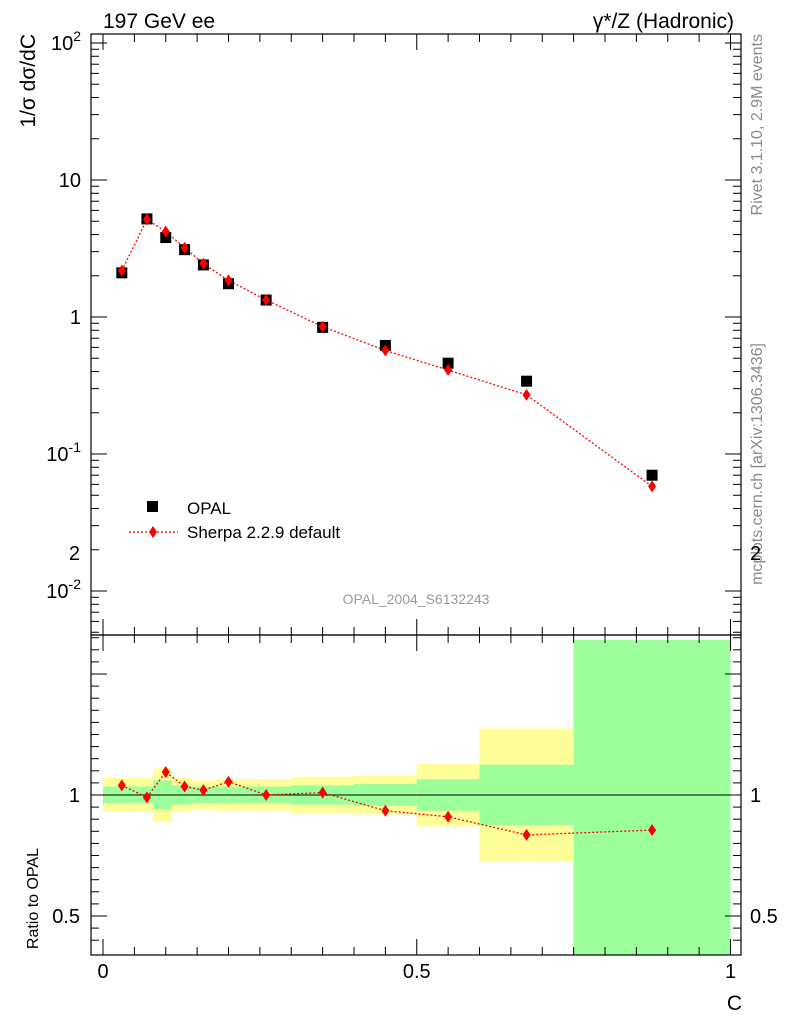 The height and width of the screenshot is (1024, 786). I want to click on ratio-xtick-label: 0.5, so click(417, 972).